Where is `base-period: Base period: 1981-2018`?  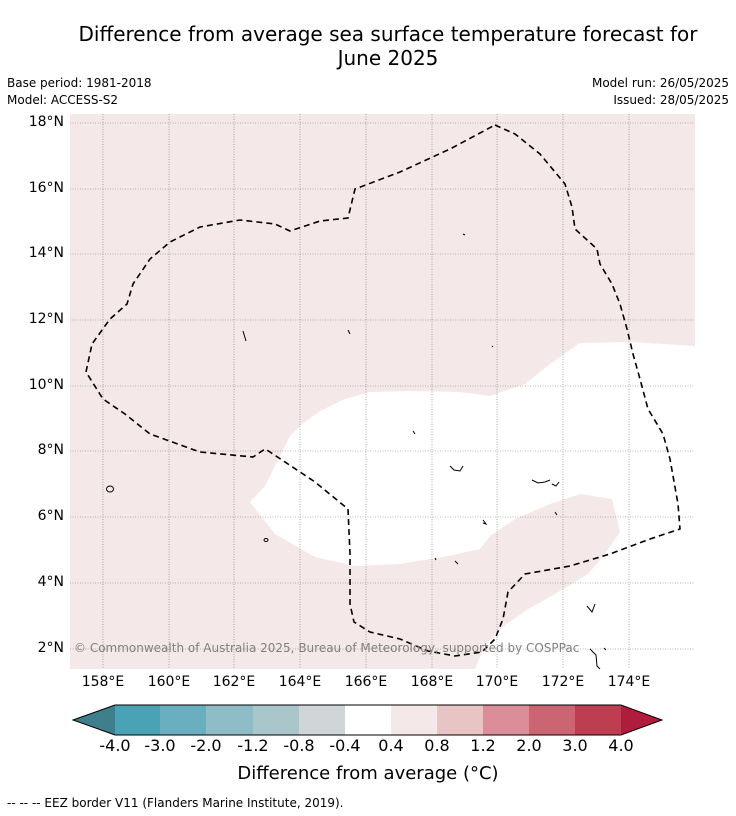
base-period: Base period: 1981-2018 is located at coordinates (79, 83).